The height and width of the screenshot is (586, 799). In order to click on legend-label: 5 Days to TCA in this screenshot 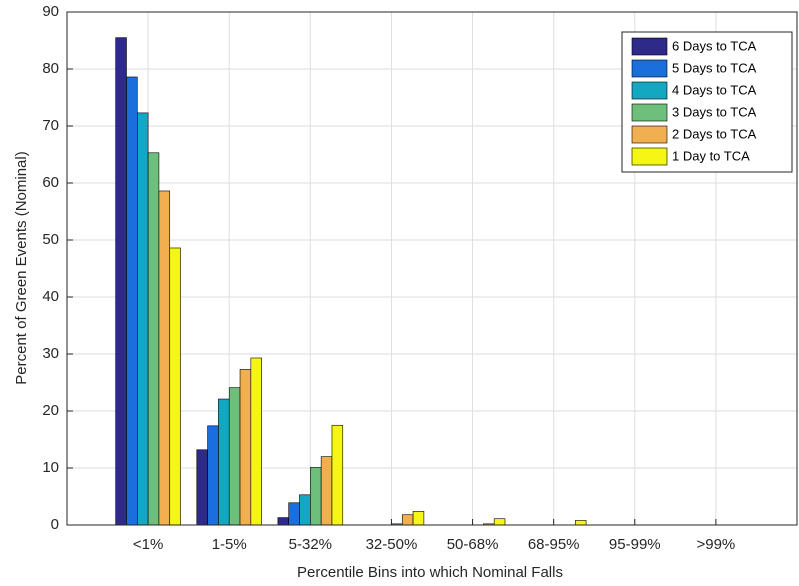, I will do `click(714, 67)`.